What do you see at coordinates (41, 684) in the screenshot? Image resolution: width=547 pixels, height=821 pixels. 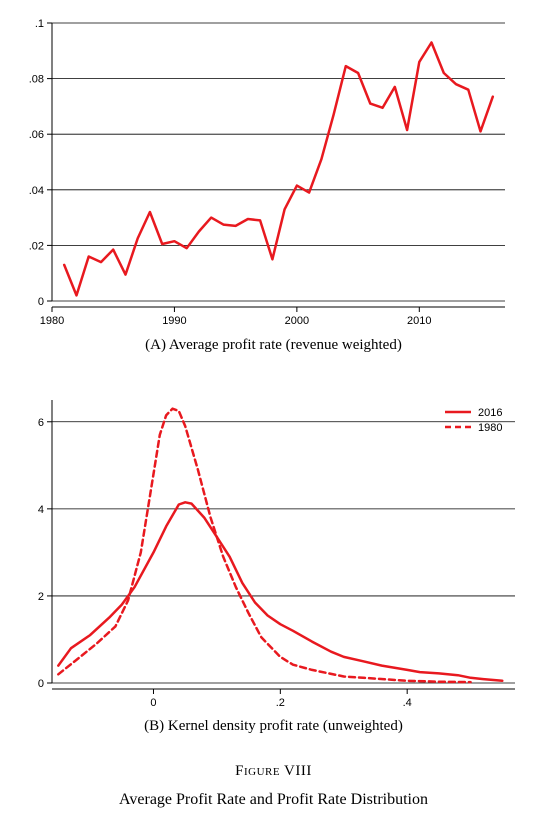 I see `chartB-y-tick-label: 0` at bounding box center [41, 684].